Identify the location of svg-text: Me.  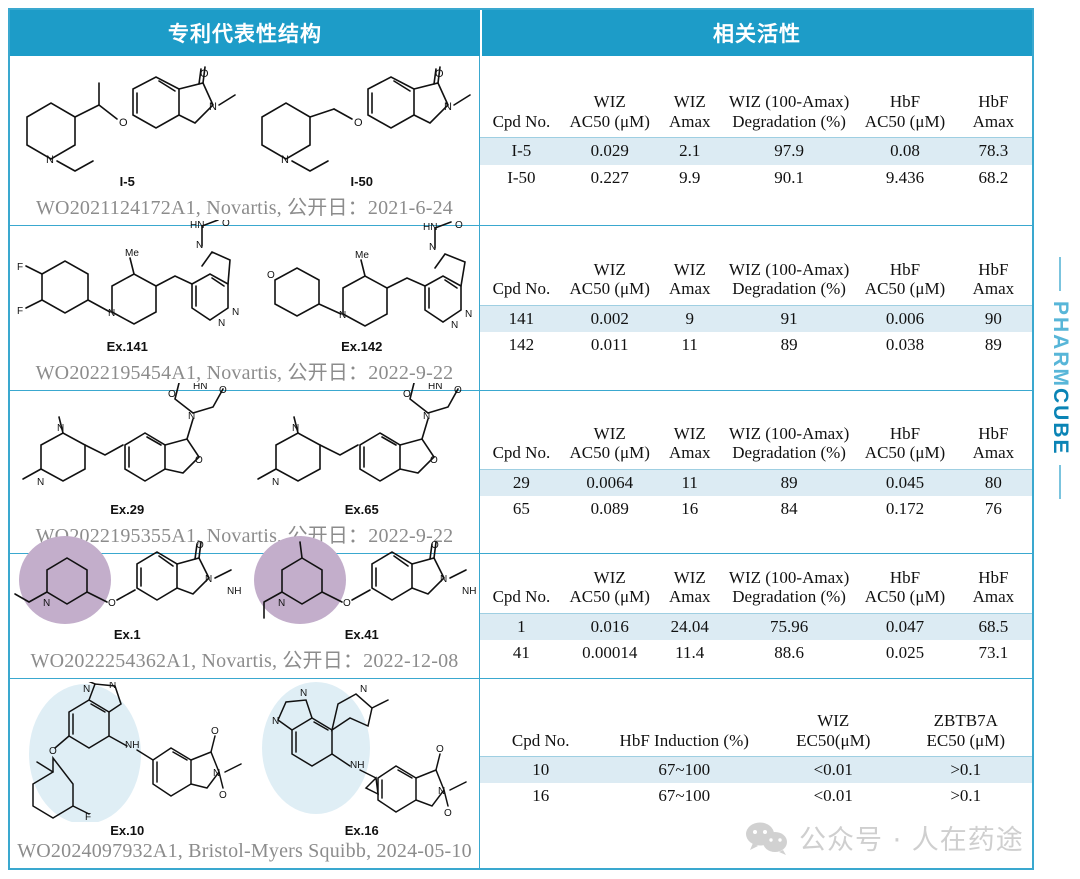
(362, 255).